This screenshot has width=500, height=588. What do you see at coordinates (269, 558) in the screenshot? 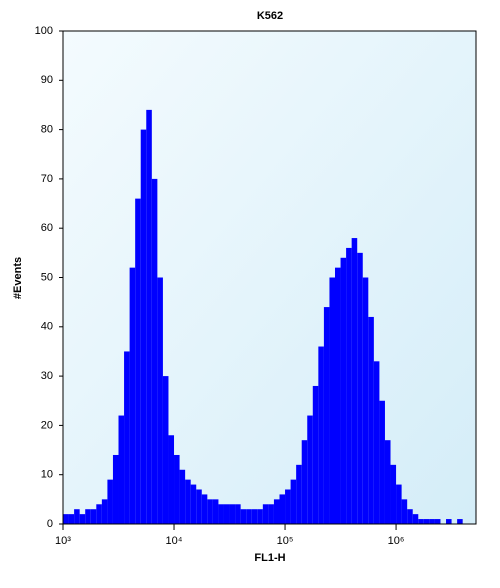
I see `x-axis-label: FL1-H` at bounding box center [269, 558].